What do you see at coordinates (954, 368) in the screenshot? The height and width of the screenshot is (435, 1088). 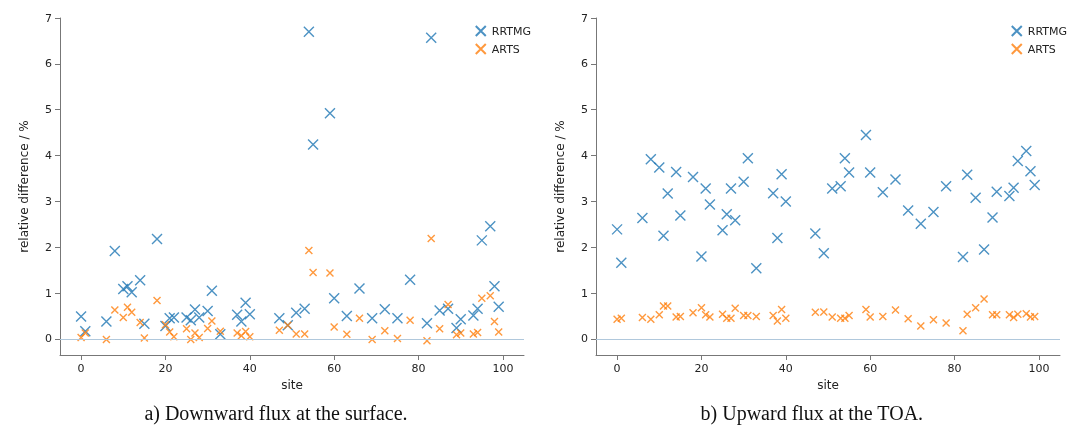 I see `x-tick-label: 80` at bounding box center [954, 368].